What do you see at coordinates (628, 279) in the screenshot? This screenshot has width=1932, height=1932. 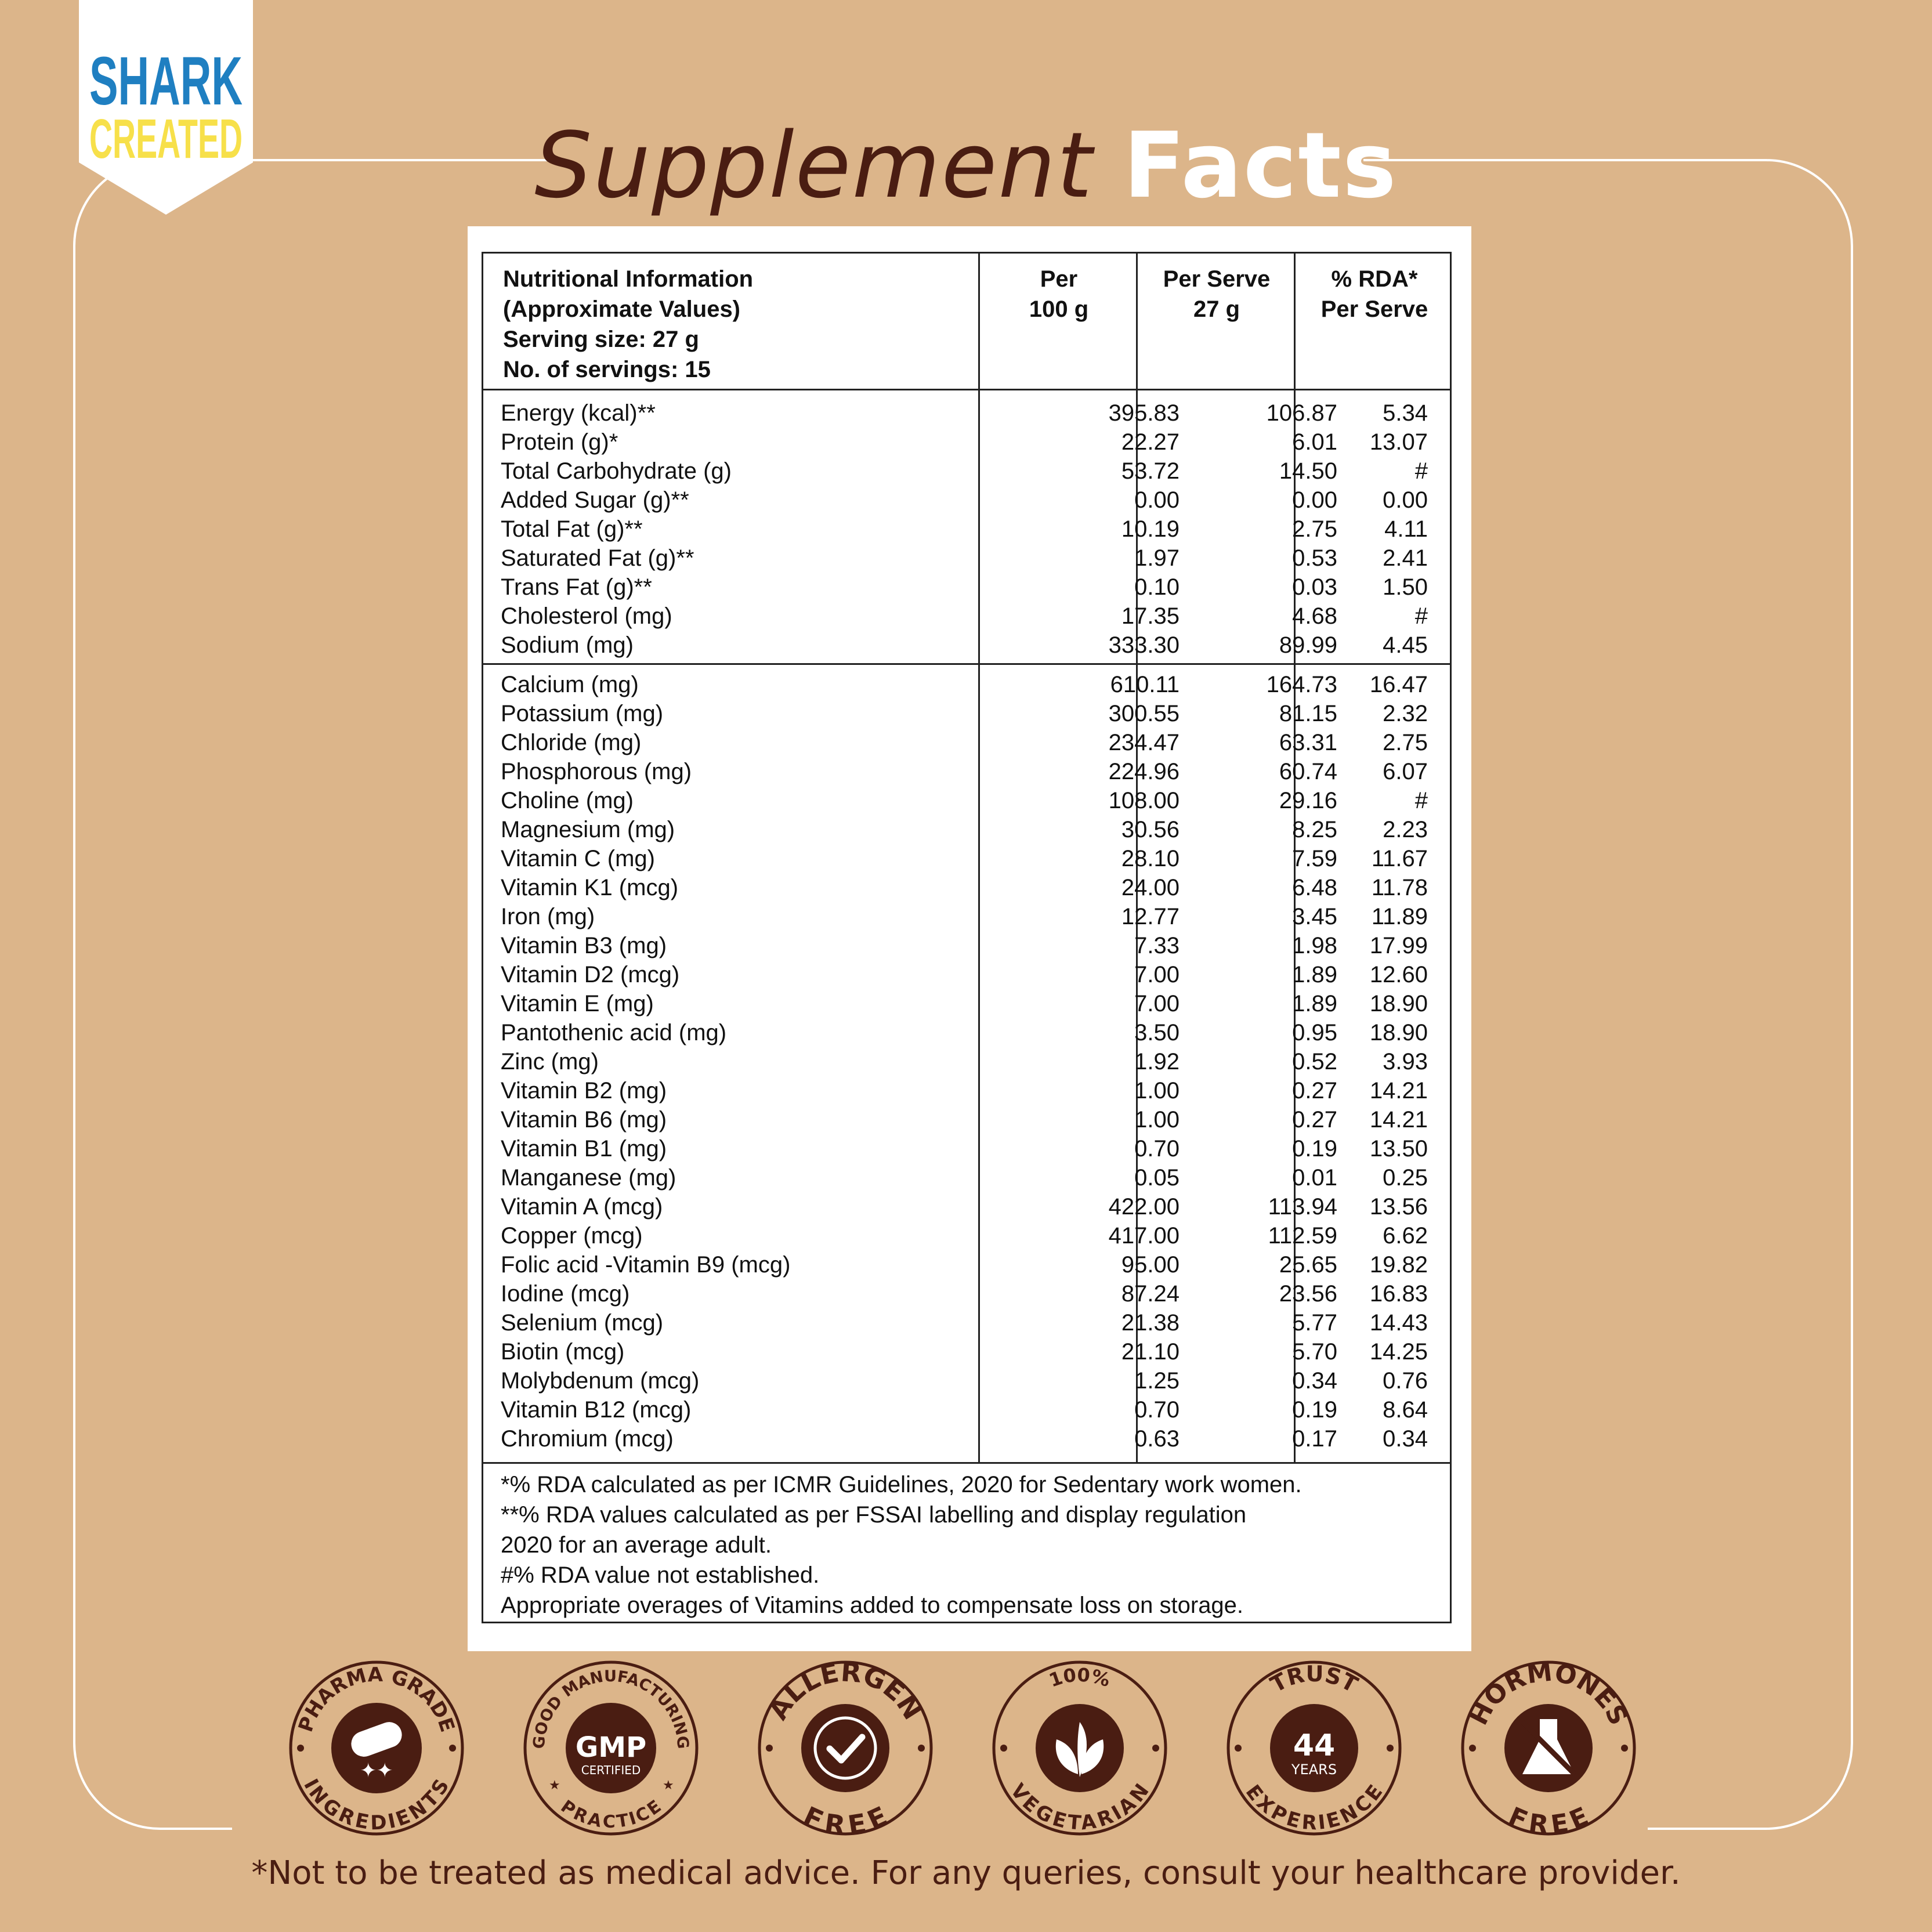 I see `header-info-line: Nutritional Information` at bounding box center [628, 279].